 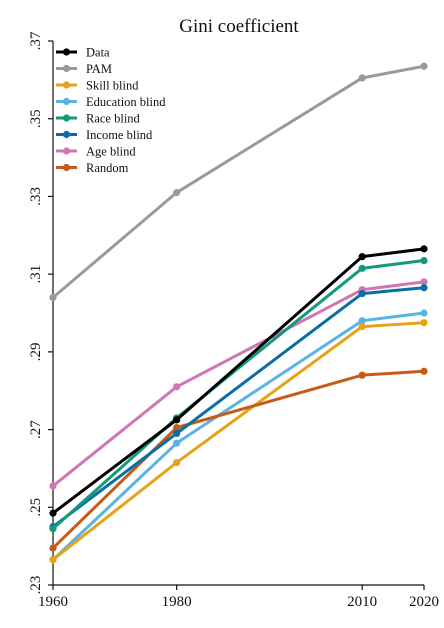 I want to click on legend-item-skill-blind: Skill blind, so click(x=97, y=86).